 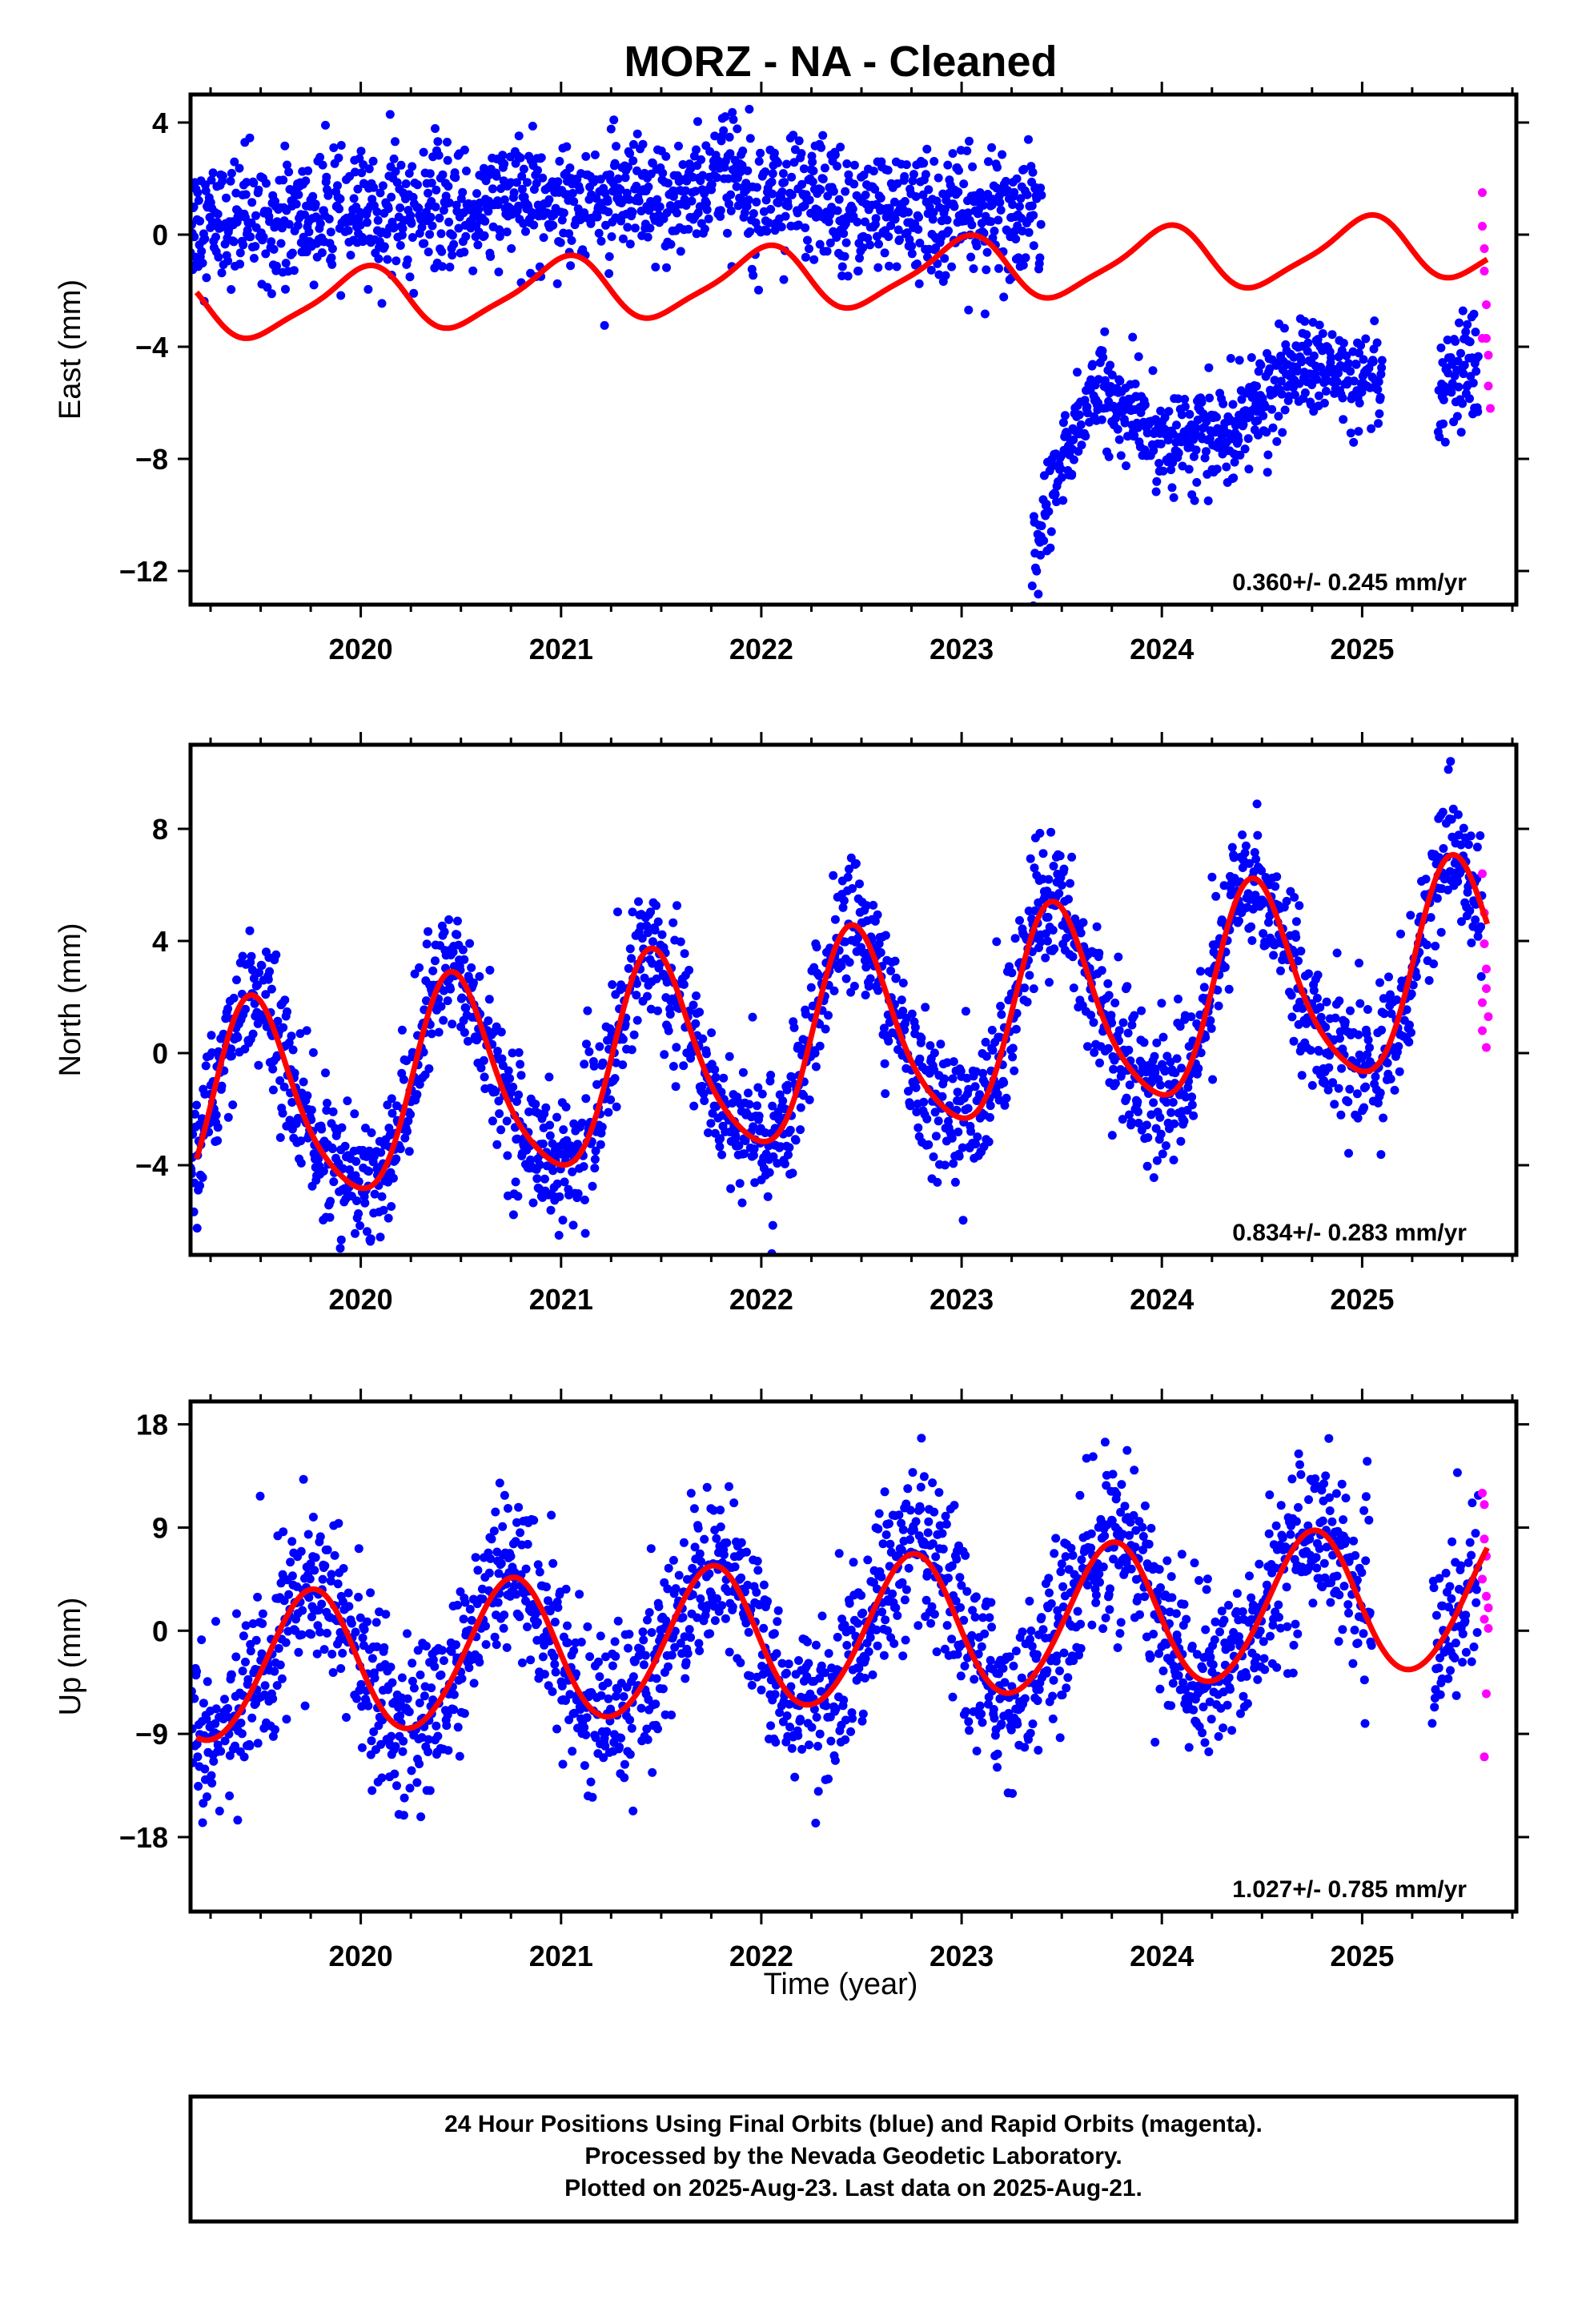 I want to click on rapid-orbit-point, so click(x=1483, y=874).